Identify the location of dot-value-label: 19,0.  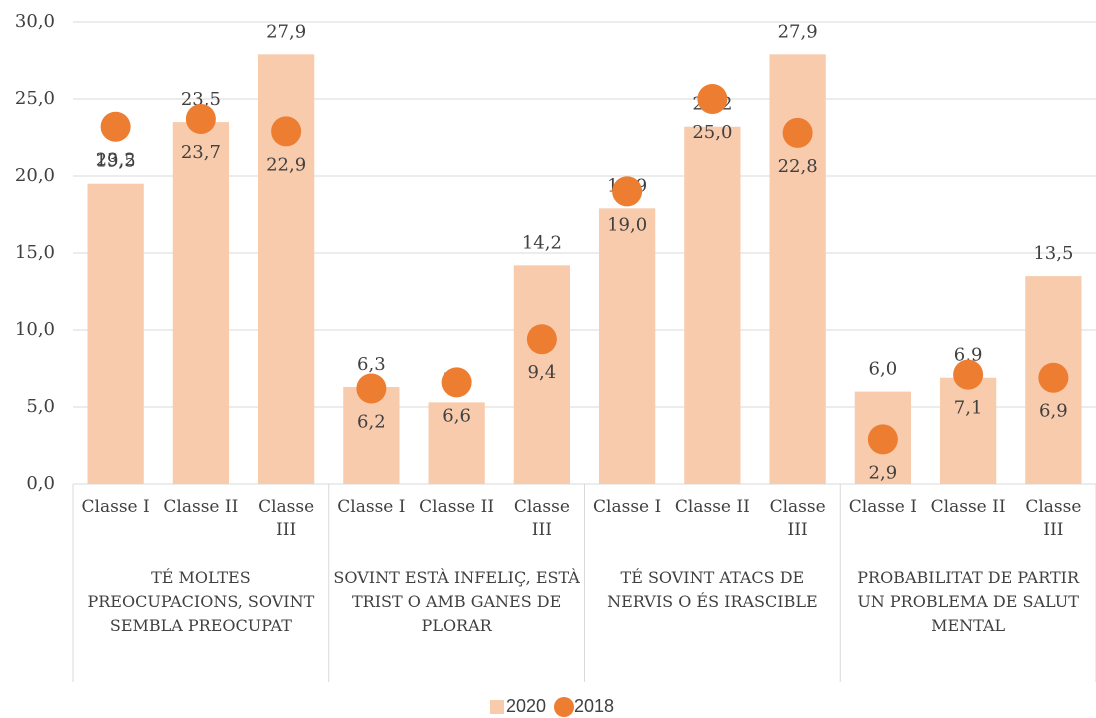
(627, 224).